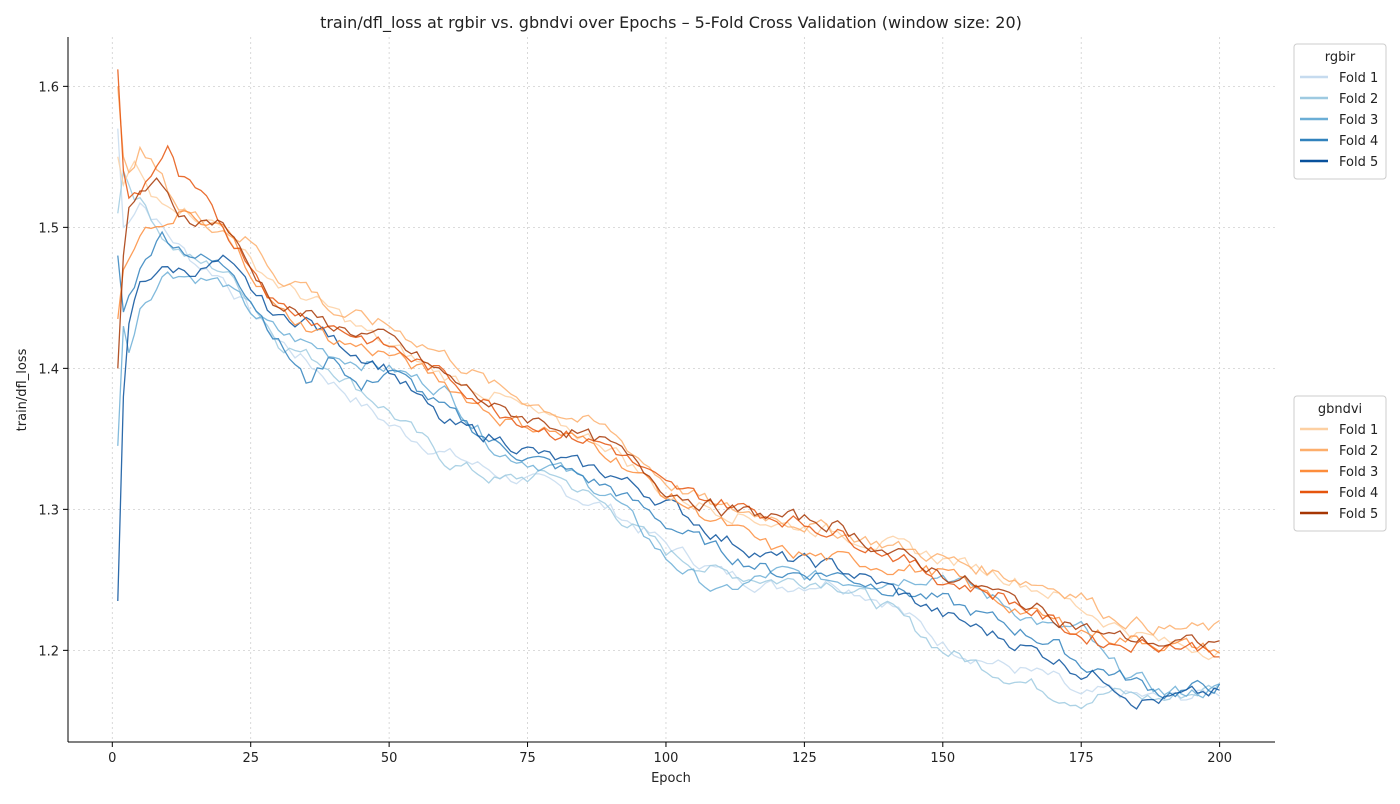 The height and width of the screenshot is (804, 1400). What do you see at coordinates (666, 758) in the screenshot?
I see `x-tick-label: 100` at bounding box center [666, 758].